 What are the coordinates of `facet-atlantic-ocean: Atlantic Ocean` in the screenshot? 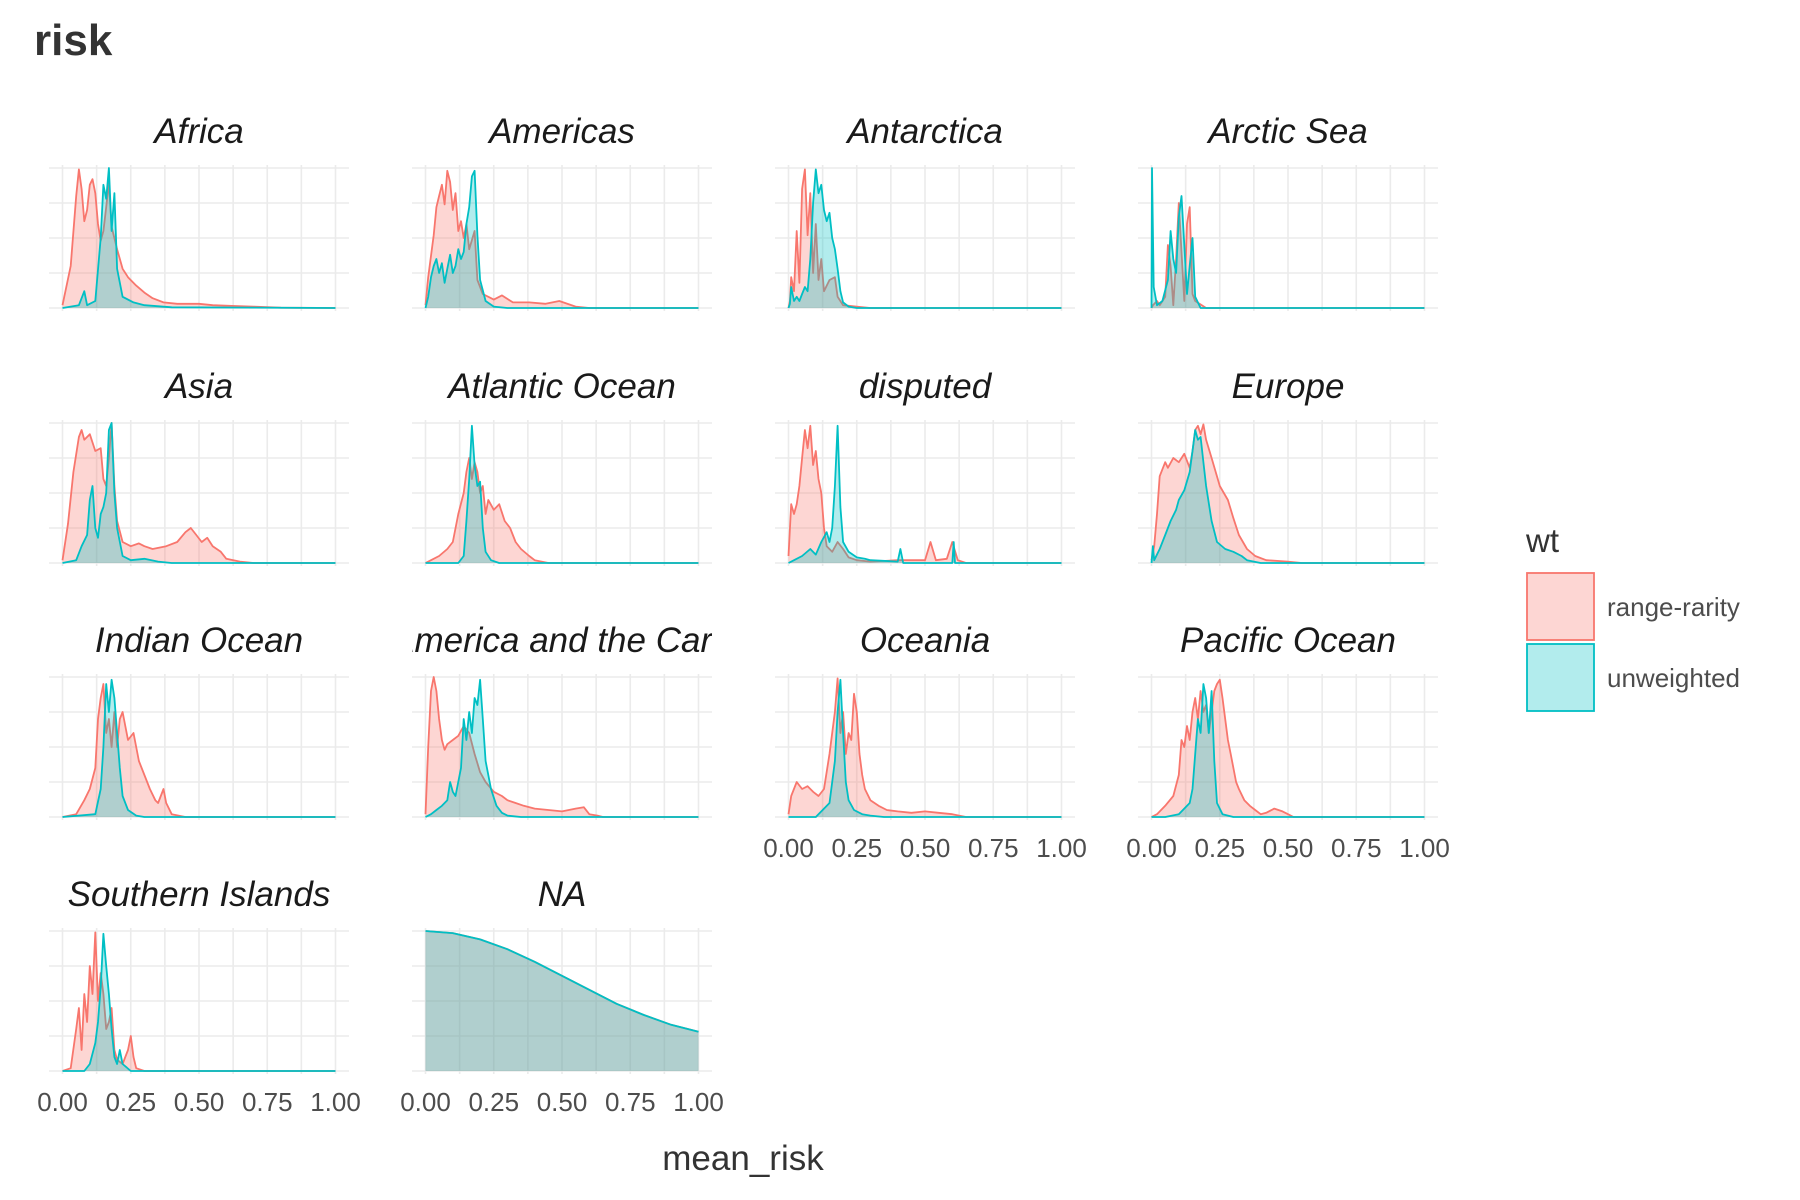 It's located at (562, 466).